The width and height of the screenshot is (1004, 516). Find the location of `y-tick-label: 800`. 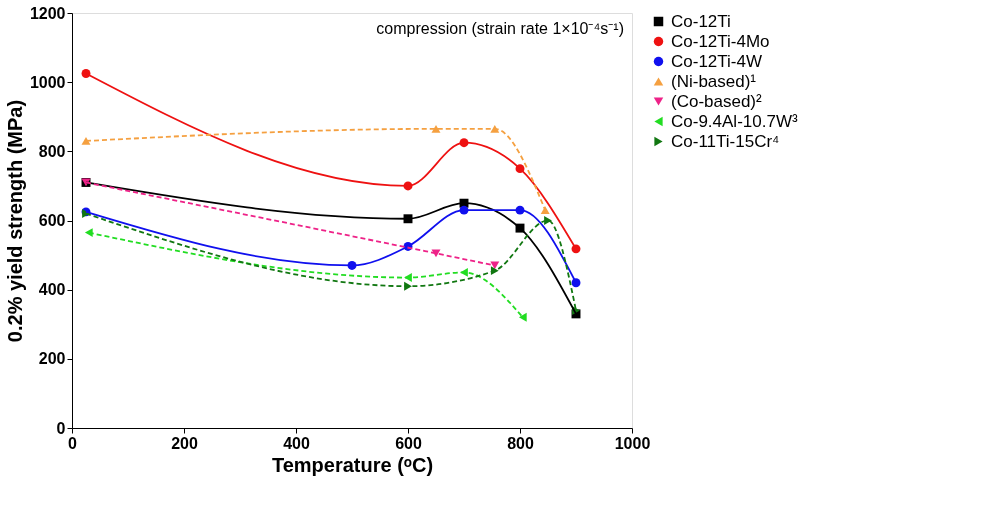

y-tick-label: 800 is located at coordinates (52, 151).